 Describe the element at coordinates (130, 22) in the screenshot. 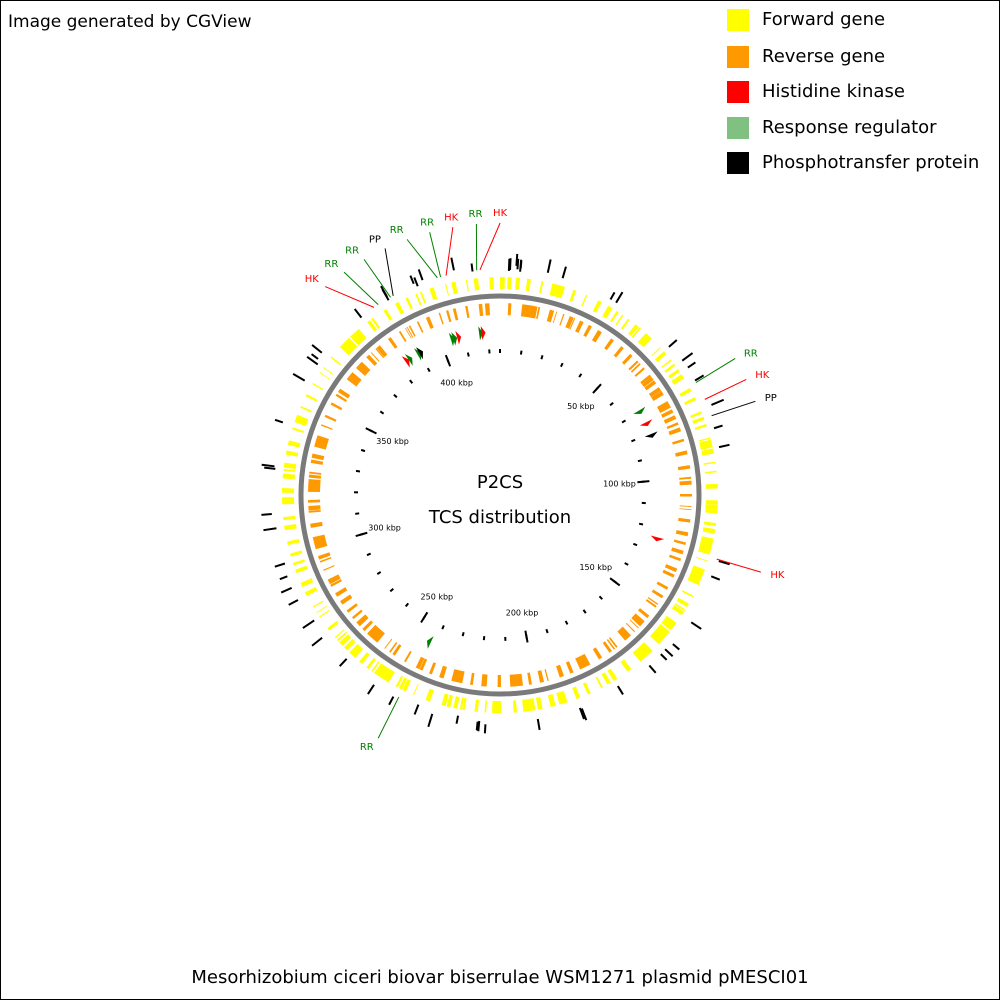

I see `credit: Image generated by CGView` at that location.